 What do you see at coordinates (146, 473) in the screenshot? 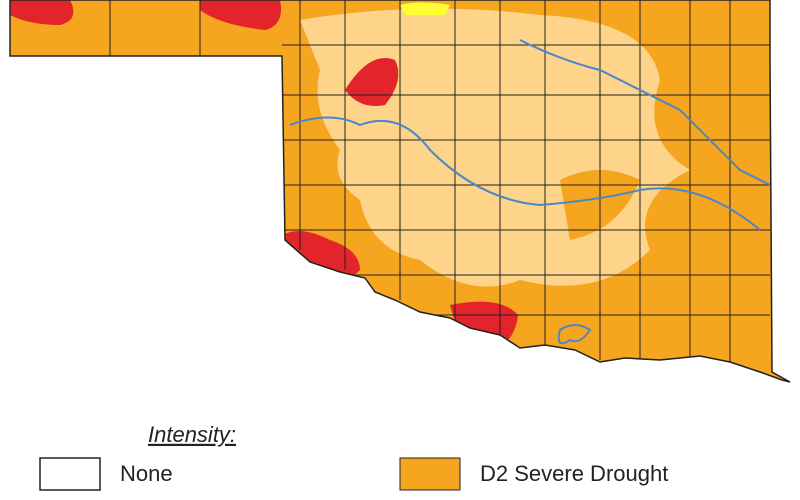
I see `legend-label: None` at bounding box center [146, 473].